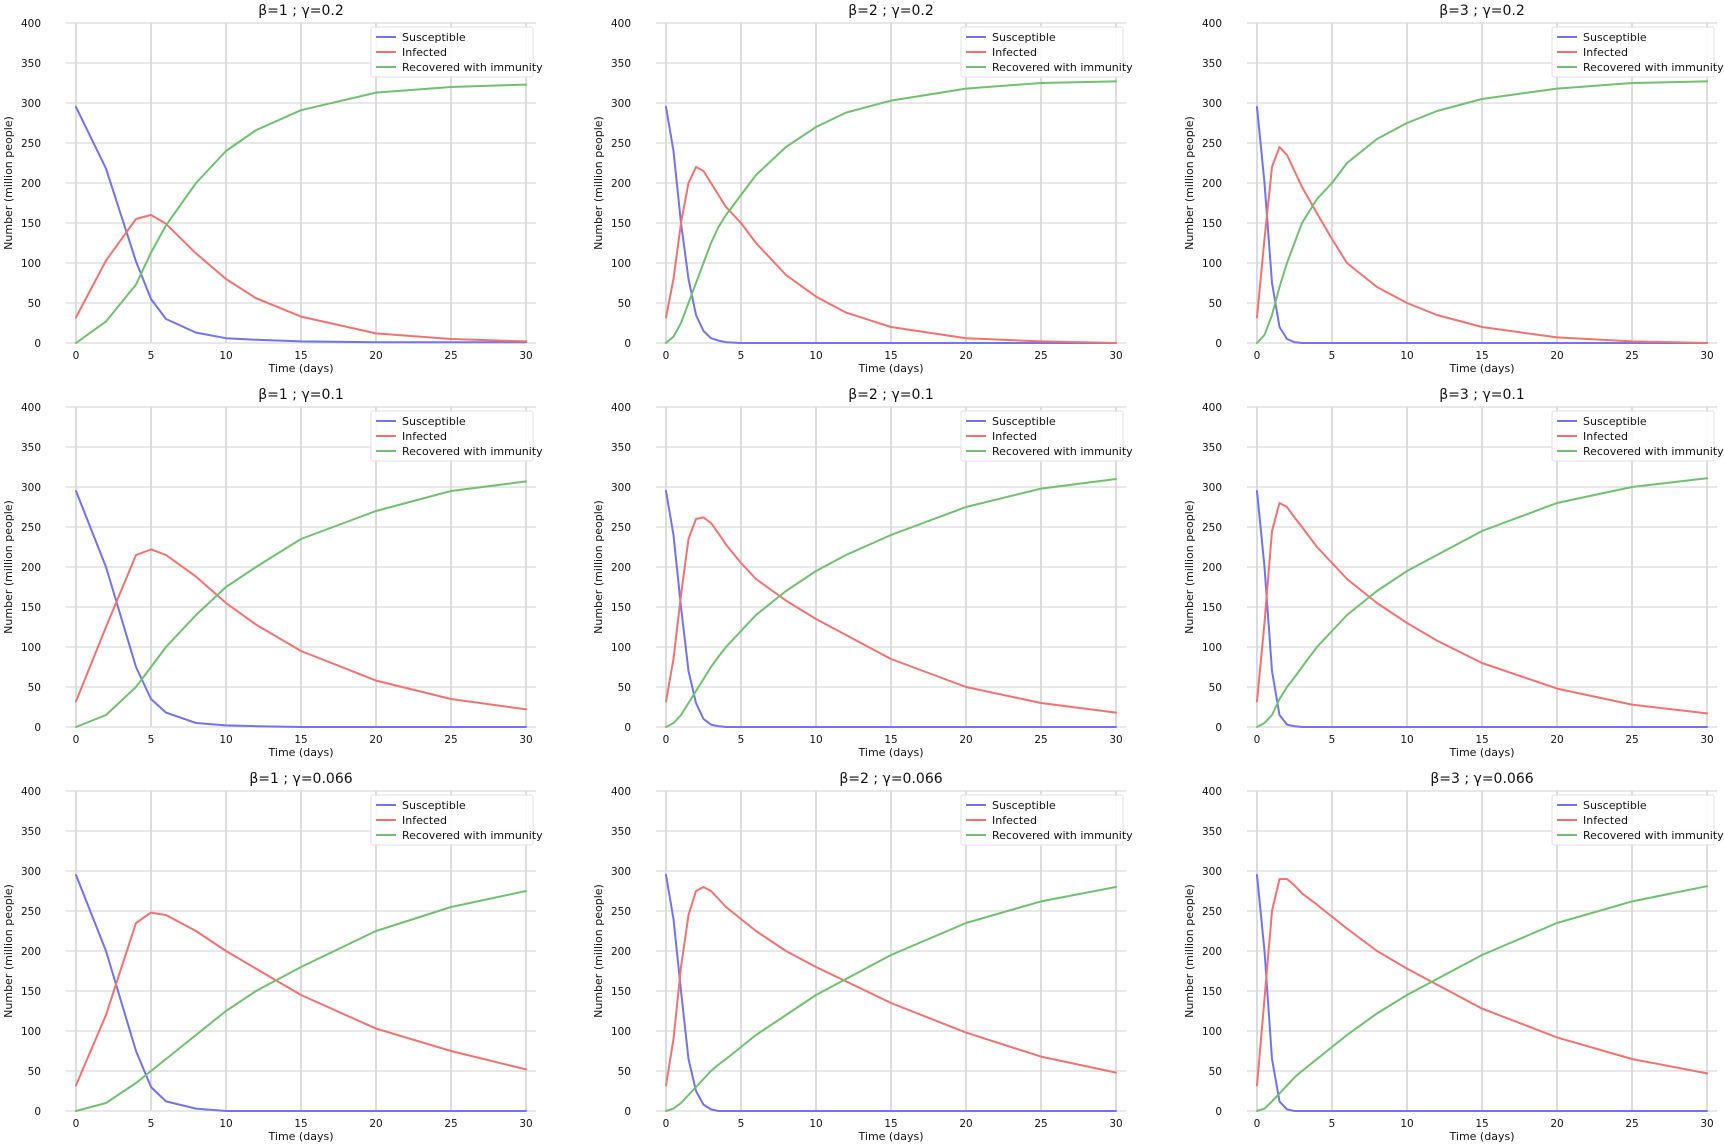 The image size is (1724, 1145). What do you see at coordinates (1024, 805) in the screenshot?
I see `chart-8-legend-label-susceptible: Susceptible` at bounding box center [1024, 805].